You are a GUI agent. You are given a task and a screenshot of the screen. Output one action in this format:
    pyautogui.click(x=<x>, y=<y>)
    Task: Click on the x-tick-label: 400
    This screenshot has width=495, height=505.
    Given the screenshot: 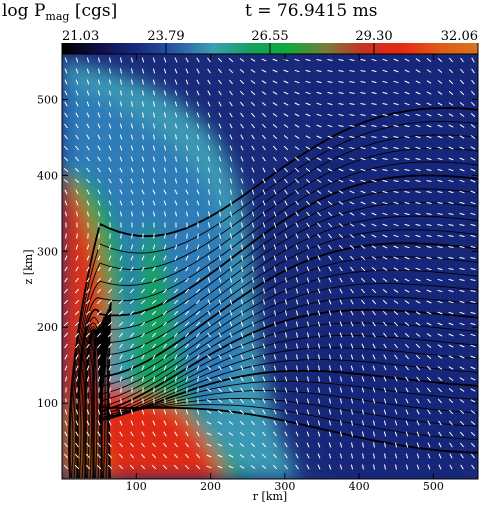 What is the action you would take?
    pyautogui.click(x=359, y=486)
    